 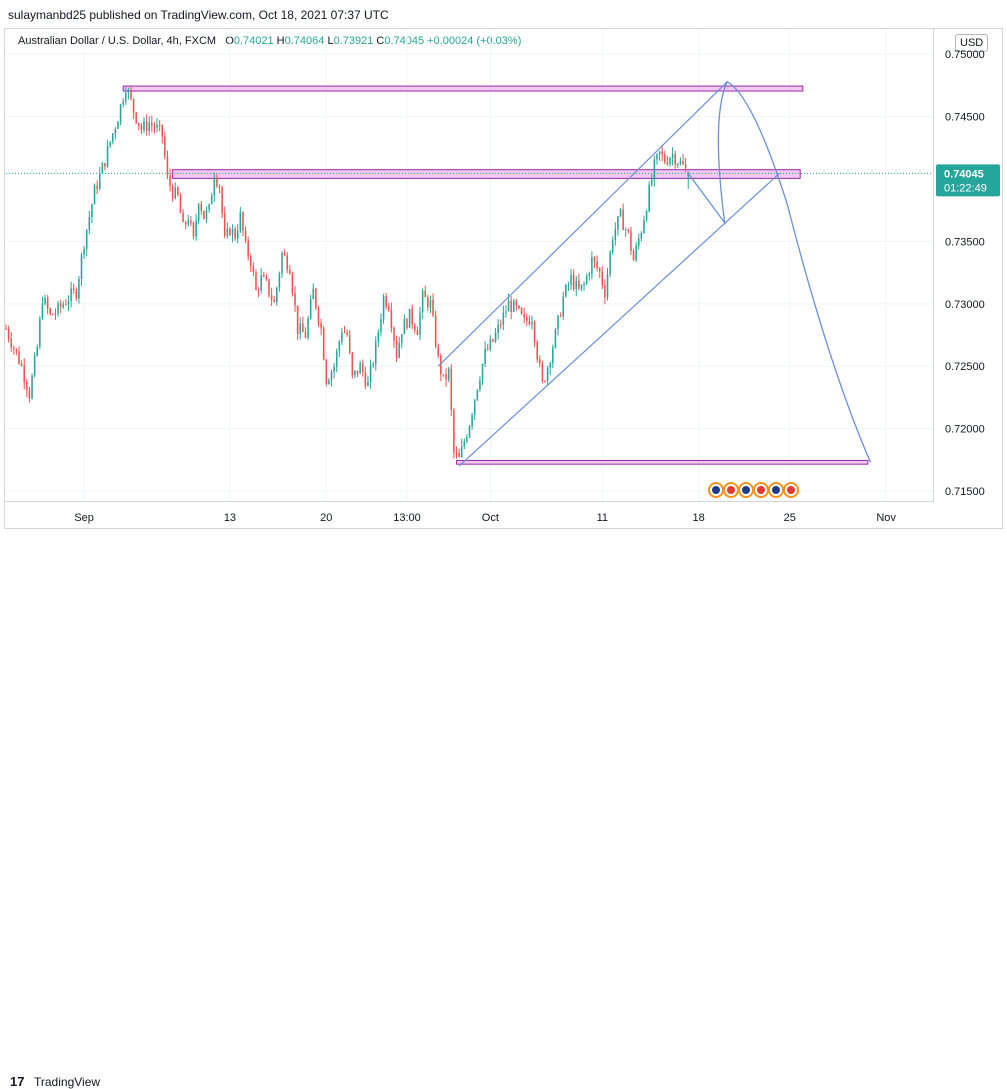 I want to click on currency-button: USD, so click(x=972, y=43).